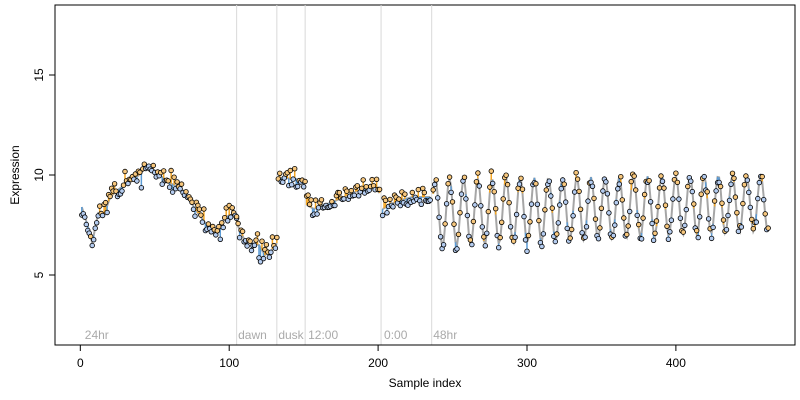  What do you see at coordinates (291, 335) in the screenshot?
I see `phase-label: dusk` at bounding box center [291, 335].